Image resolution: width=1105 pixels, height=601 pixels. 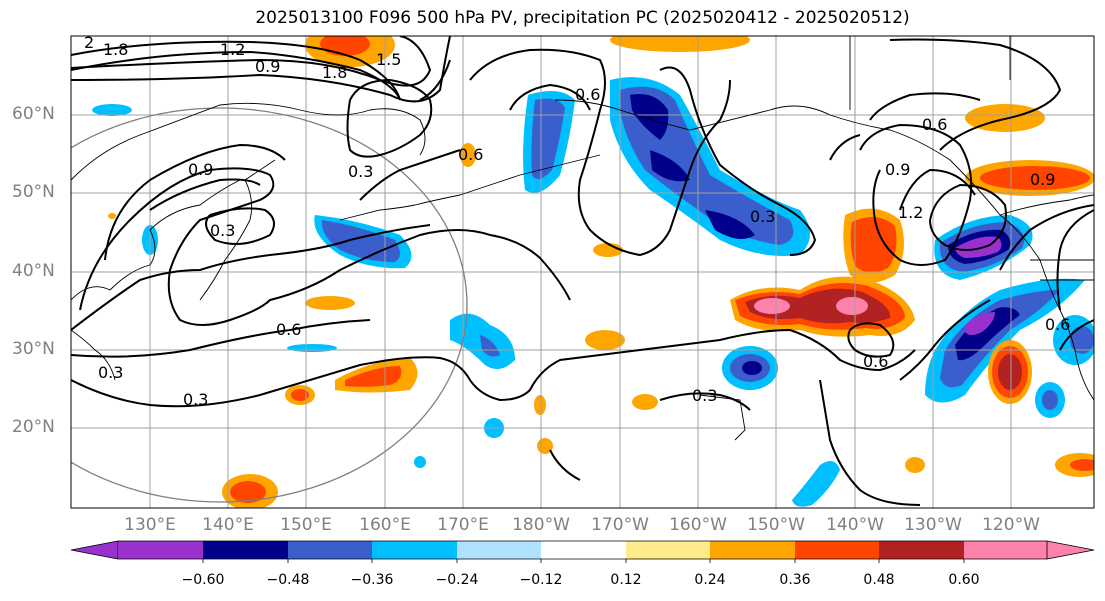 I want to click on colorbar-tick-label: −0.48, so click(x=288, y=580).